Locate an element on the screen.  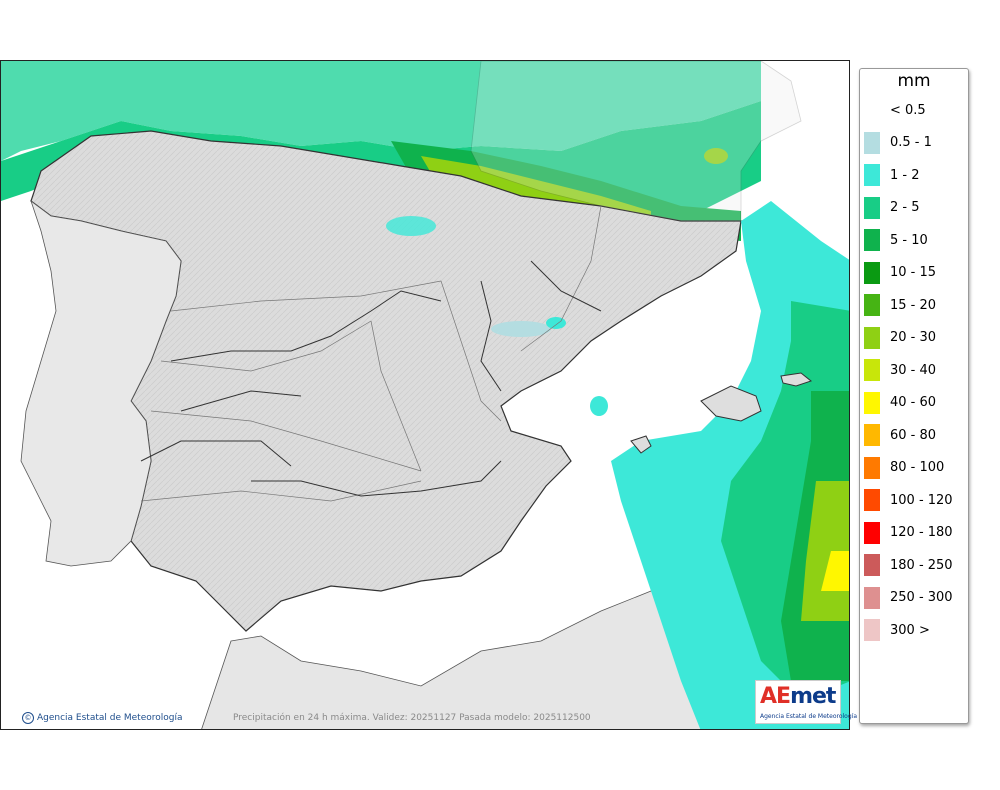
north-sea-rain-area is located at coordinates (381, 111).